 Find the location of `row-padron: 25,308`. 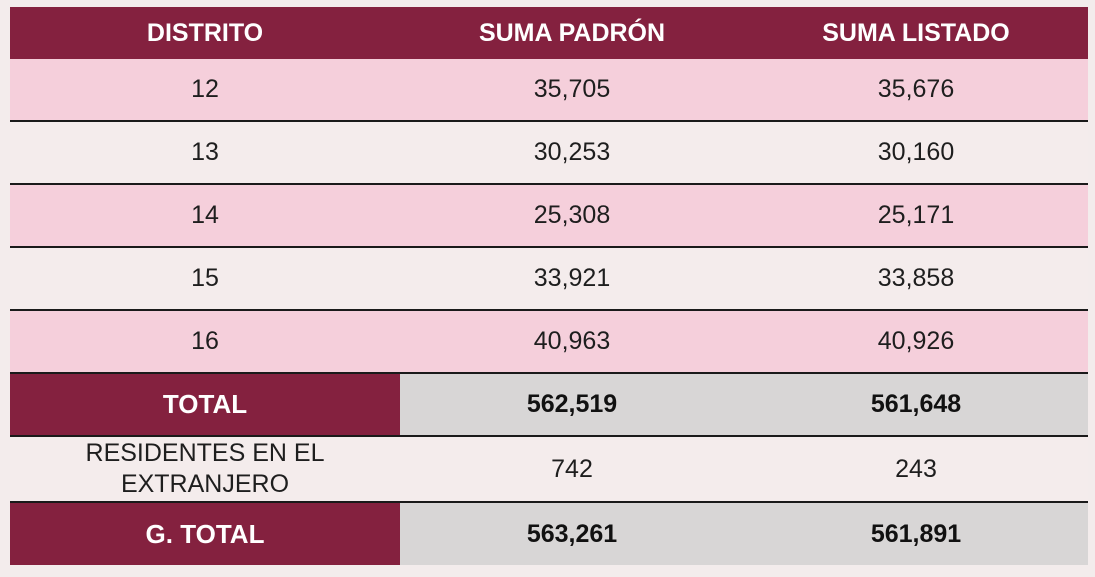

row-padron: 25,308 is located at coordinates (572, 216).